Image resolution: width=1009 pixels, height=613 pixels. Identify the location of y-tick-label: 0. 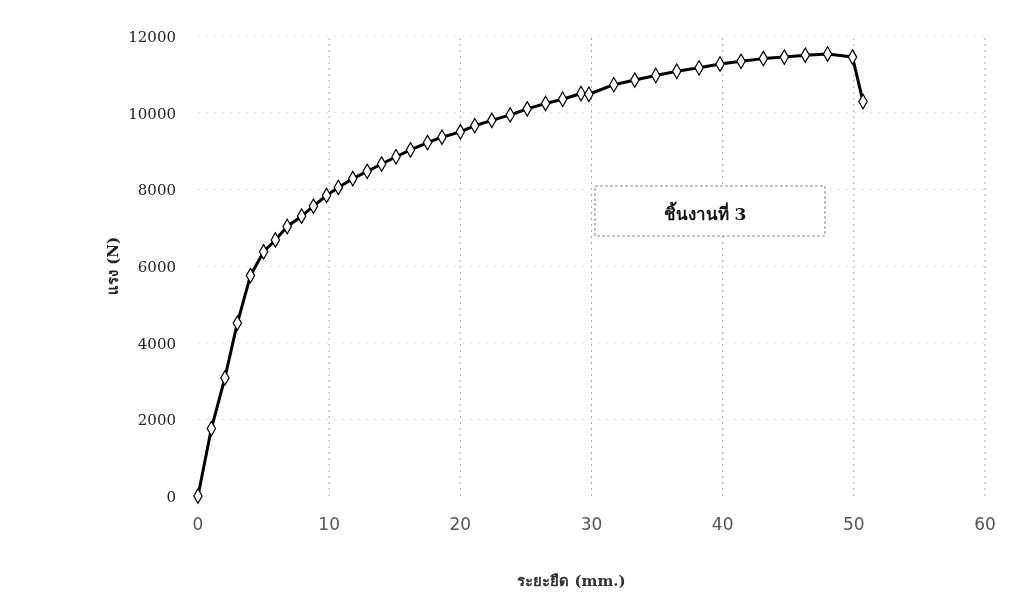
(171, 497).